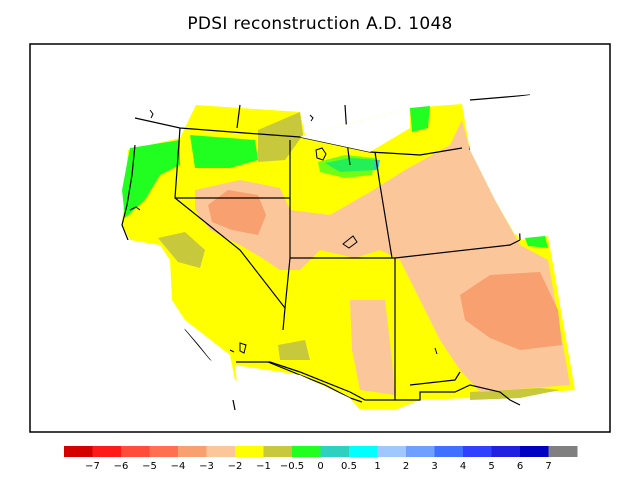 The width and height of the screenshot is (640, 480). Describe the element at coordinates (121, 466) in the screenshot. I see `legend-tick-label: −6` at that location.